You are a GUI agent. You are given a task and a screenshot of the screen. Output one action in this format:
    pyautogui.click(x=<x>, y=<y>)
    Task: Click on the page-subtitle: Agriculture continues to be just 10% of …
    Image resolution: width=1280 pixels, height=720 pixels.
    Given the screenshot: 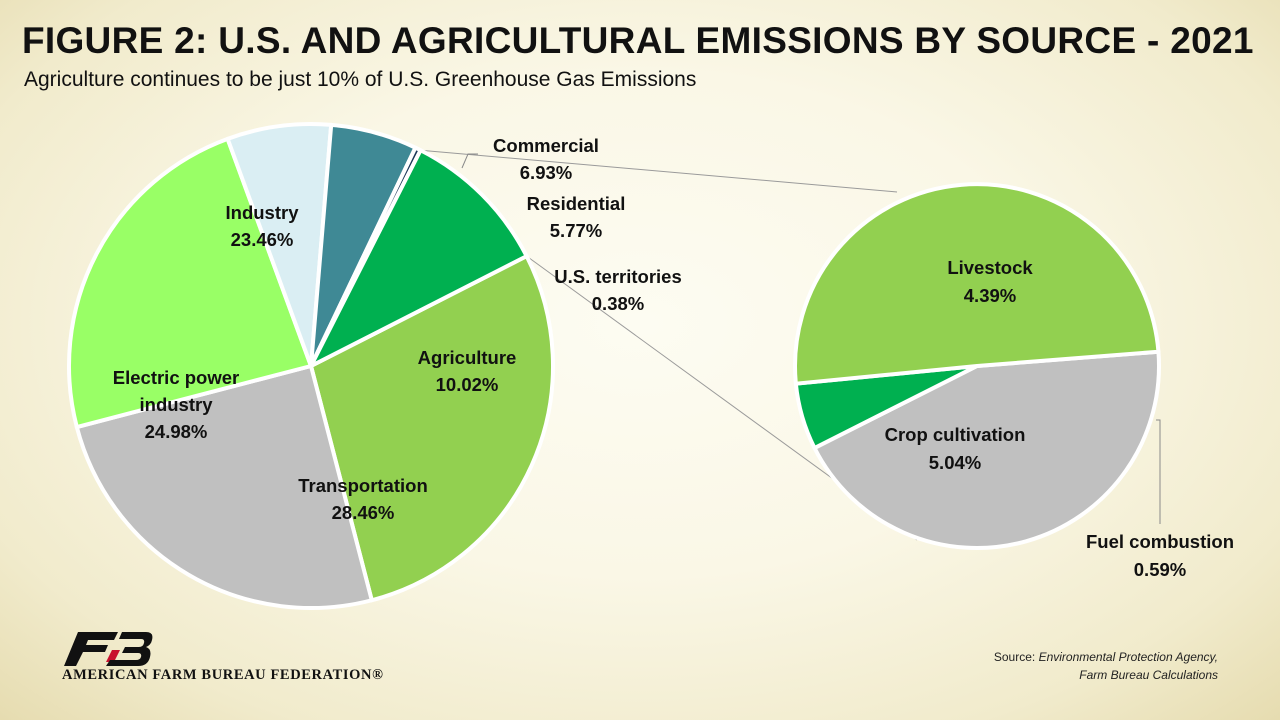 What is the action you would take?
    pyautogui.click(x=360, y=79)
    